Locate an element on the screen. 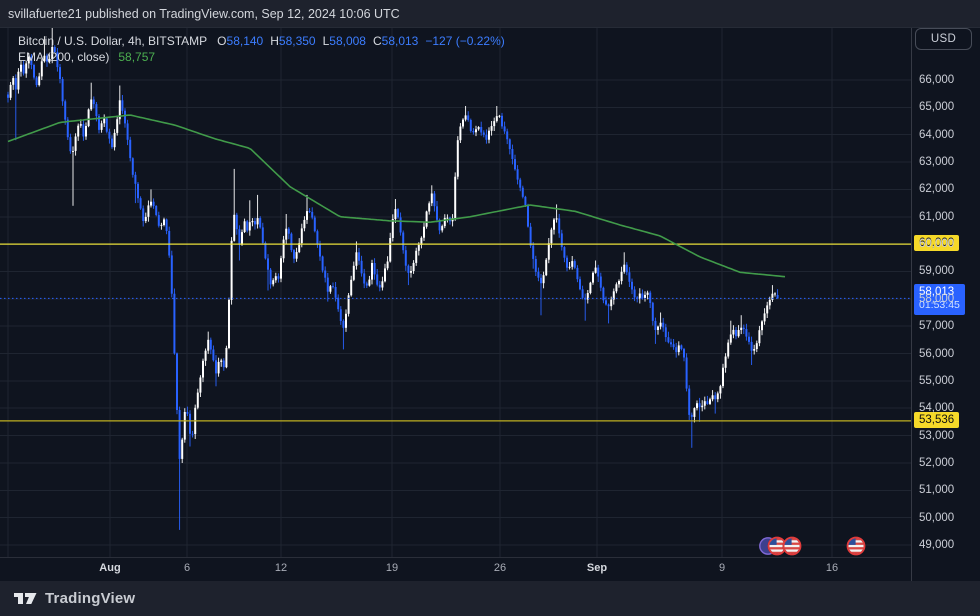 The image size is (980, 616). price-tick-60000: 60,000 is located at coordinates (937, 244).